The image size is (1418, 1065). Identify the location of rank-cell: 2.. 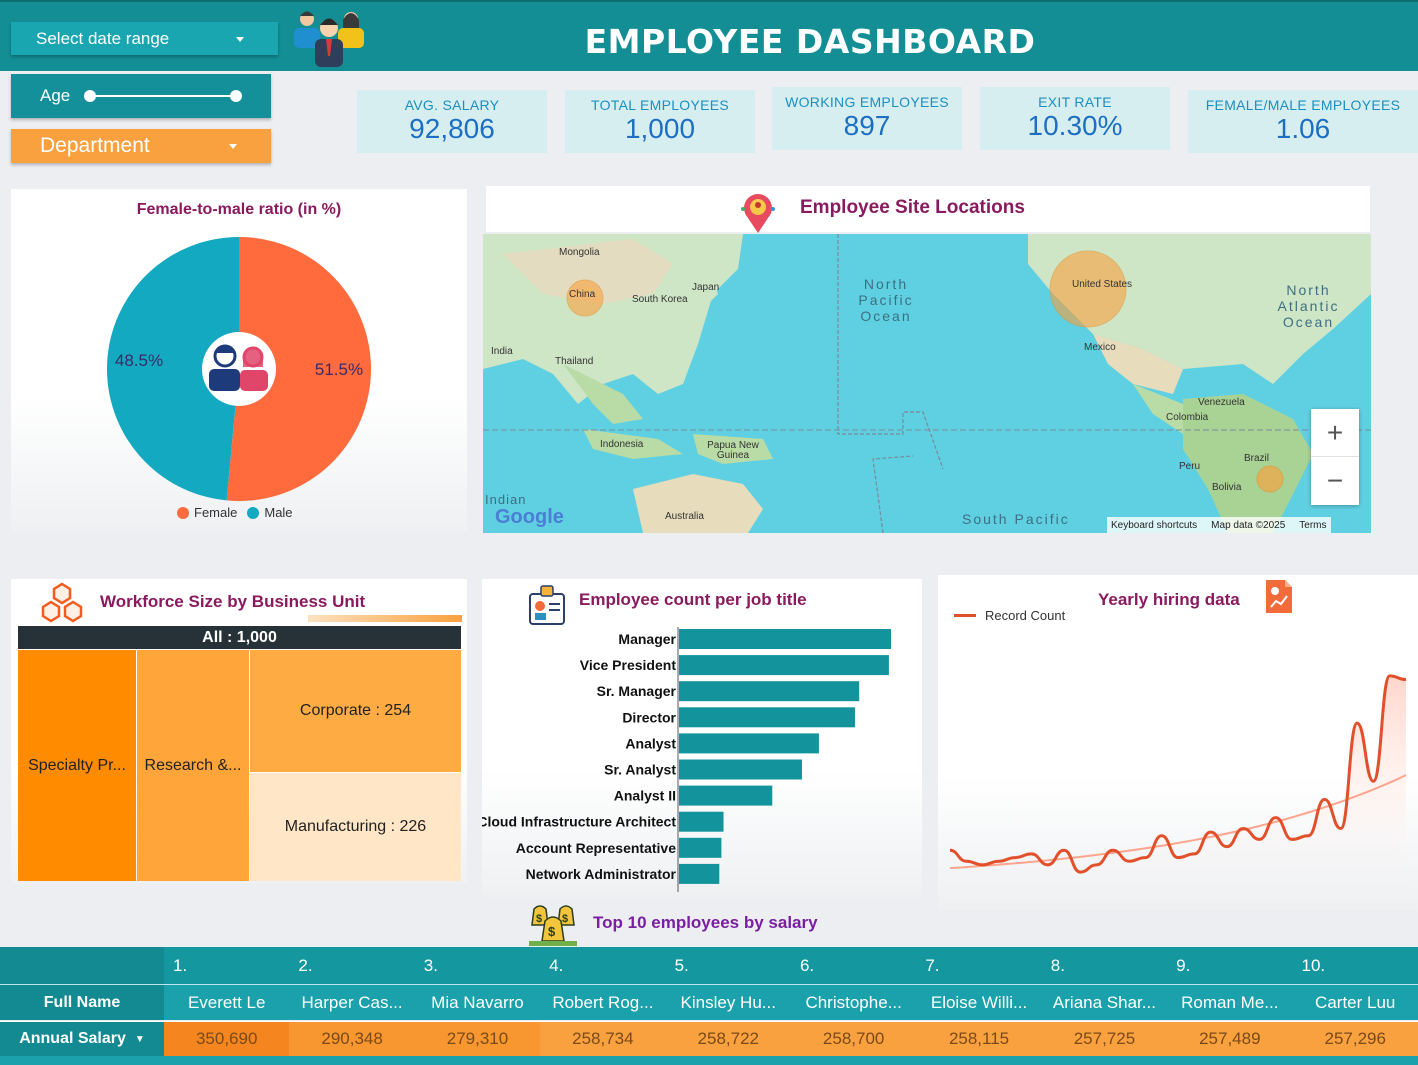
(305, 965).